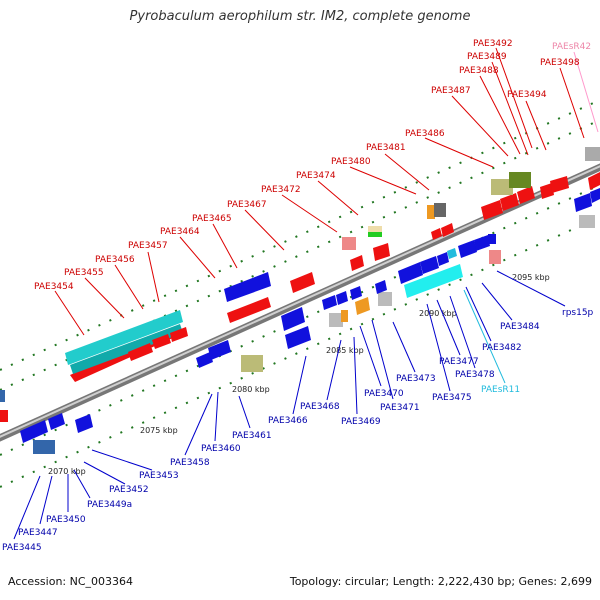 This screenshot has height=600, width=600. Describe the element at coordinates (500, 390) in the screenshot. I see `gene-label: PAEsR11` at that location.